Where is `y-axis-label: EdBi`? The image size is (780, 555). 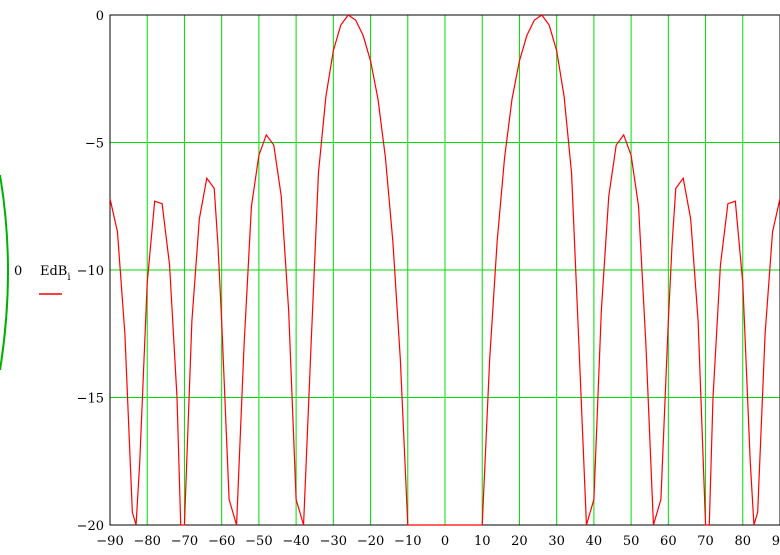 y-axis-label: EdBi is located at coordinates (55, 273).